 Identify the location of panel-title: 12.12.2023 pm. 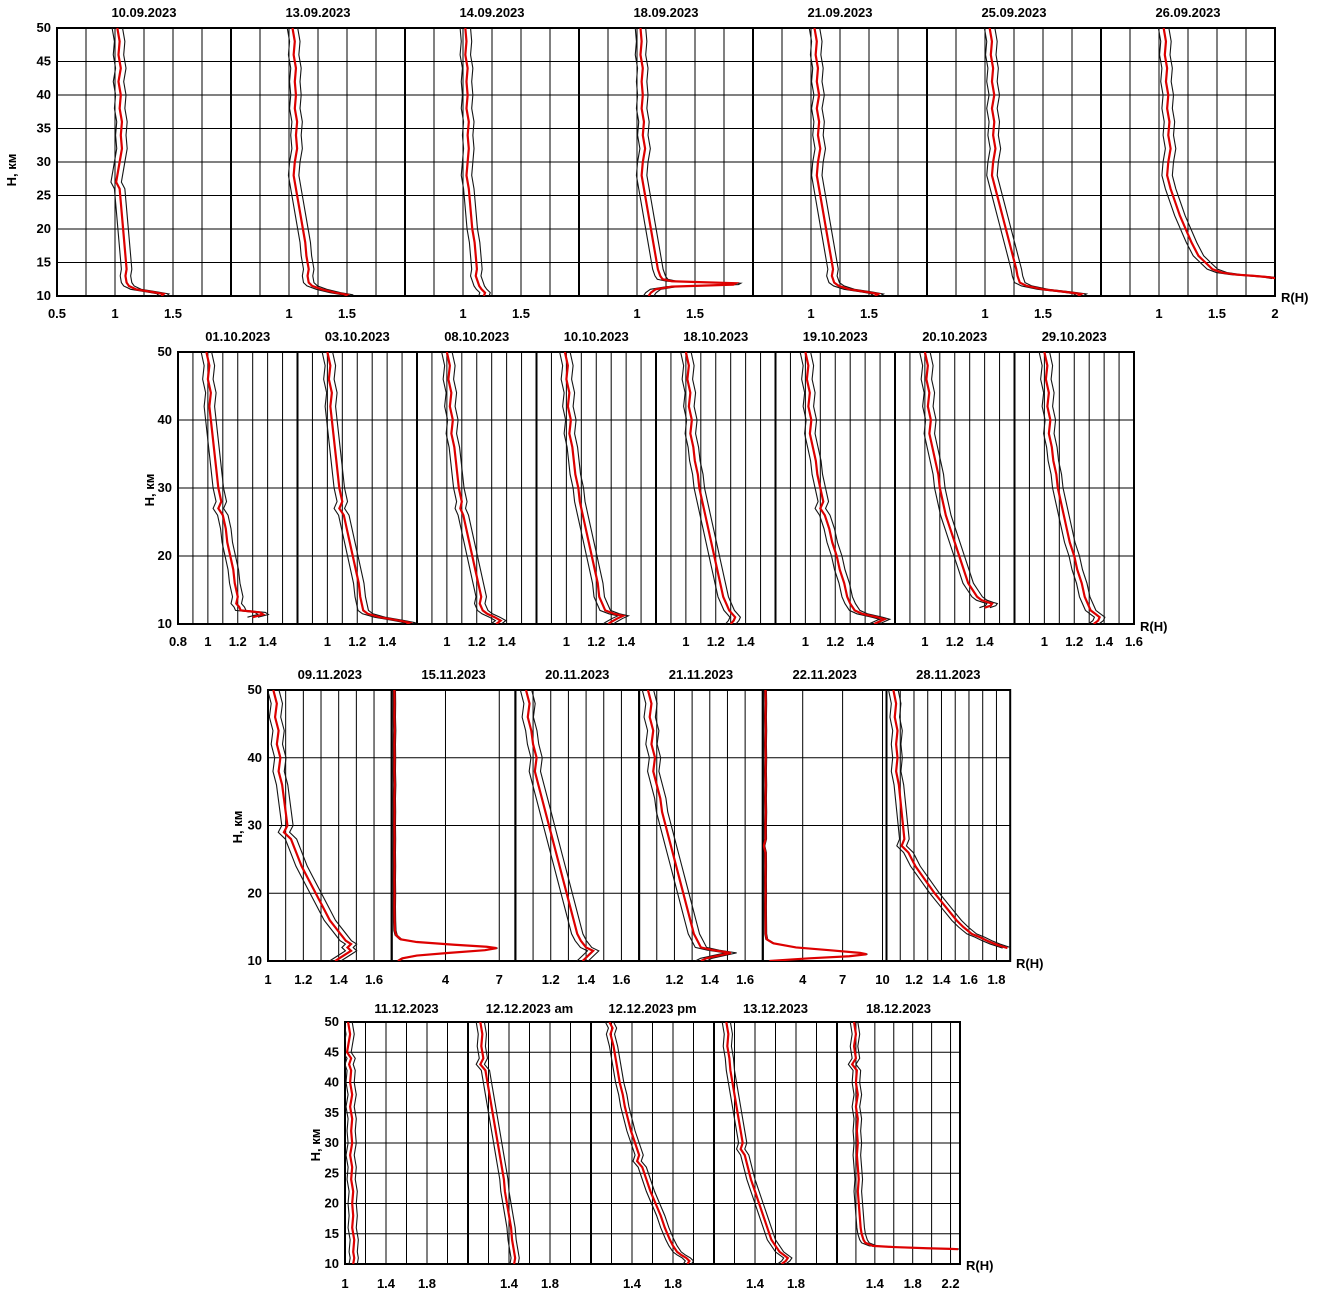
(652, 1008).